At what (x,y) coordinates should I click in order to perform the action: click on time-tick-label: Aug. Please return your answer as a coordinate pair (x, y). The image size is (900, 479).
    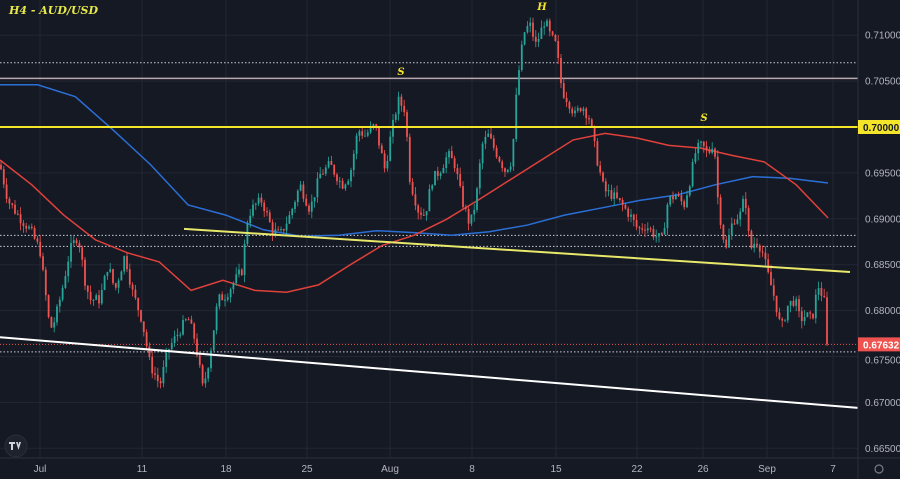
    Looking at the image, I should click on (390, 469).